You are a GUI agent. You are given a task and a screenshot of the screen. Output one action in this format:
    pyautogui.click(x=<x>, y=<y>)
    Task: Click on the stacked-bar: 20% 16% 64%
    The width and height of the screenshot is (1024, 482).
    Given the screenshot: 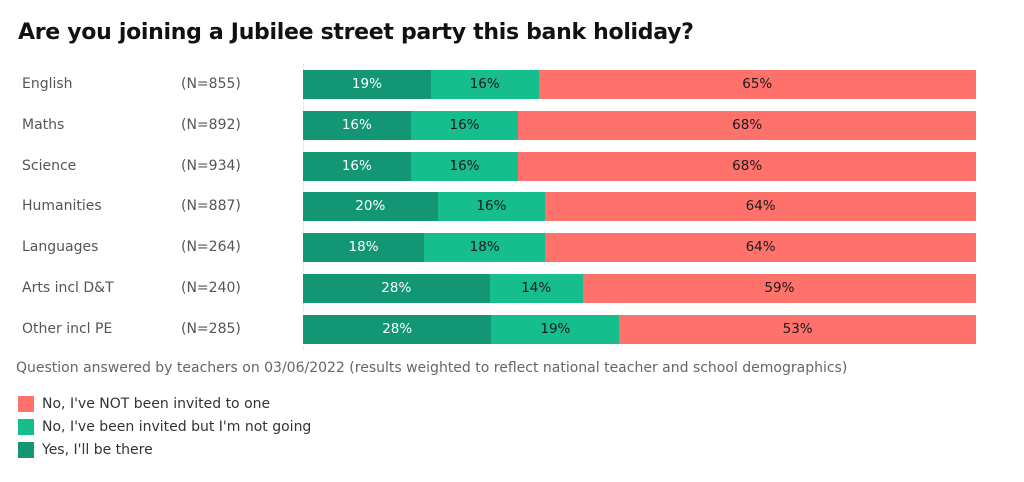 What is the action you would take?
    pyautogui.click(x=639, y=207)
    